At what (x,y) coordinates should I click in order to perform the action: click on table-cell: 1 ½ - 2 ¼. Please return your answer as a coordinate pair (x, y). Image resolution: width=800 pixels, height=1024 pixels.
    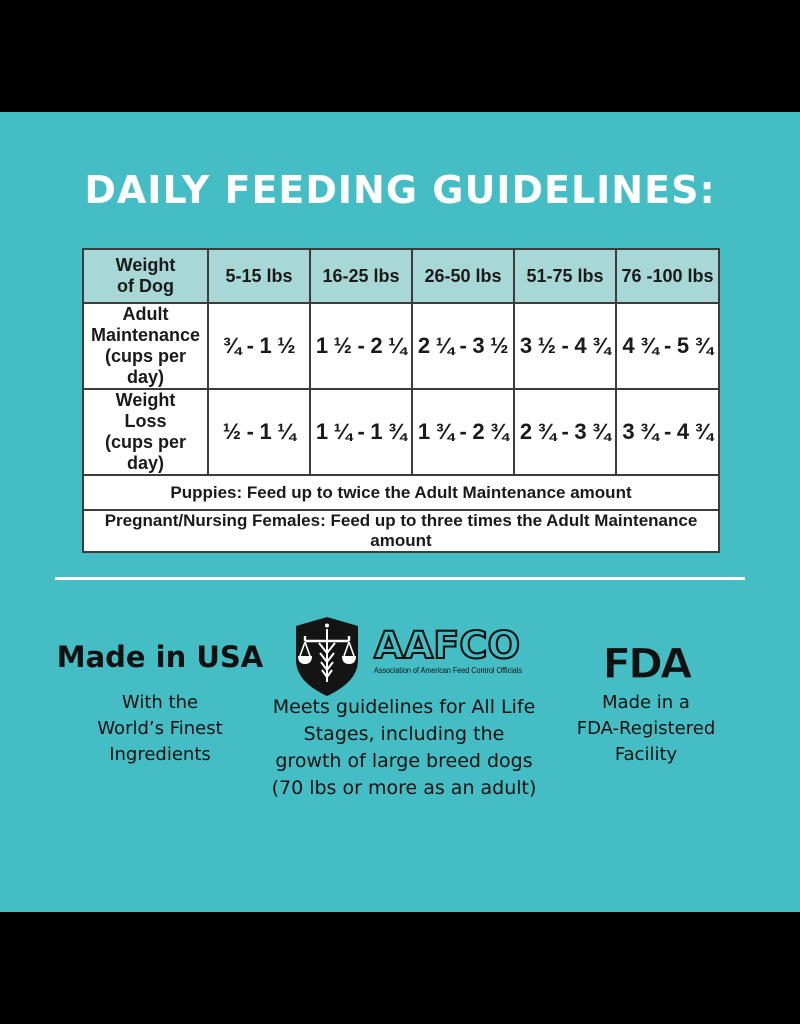
    Looking at the image, I should click on (361, 346).